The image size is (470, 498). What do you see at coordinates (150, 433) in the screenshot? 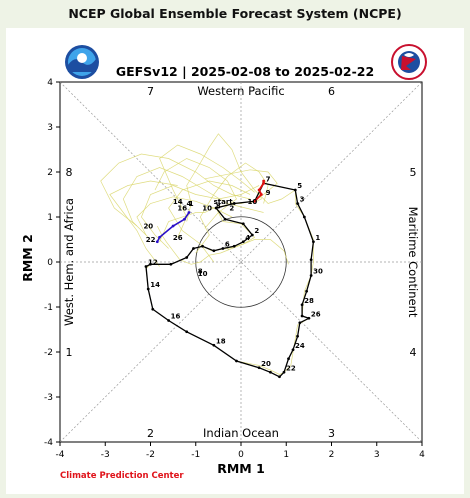
I see `phase-number: 2` at bounding box center [150, 433].